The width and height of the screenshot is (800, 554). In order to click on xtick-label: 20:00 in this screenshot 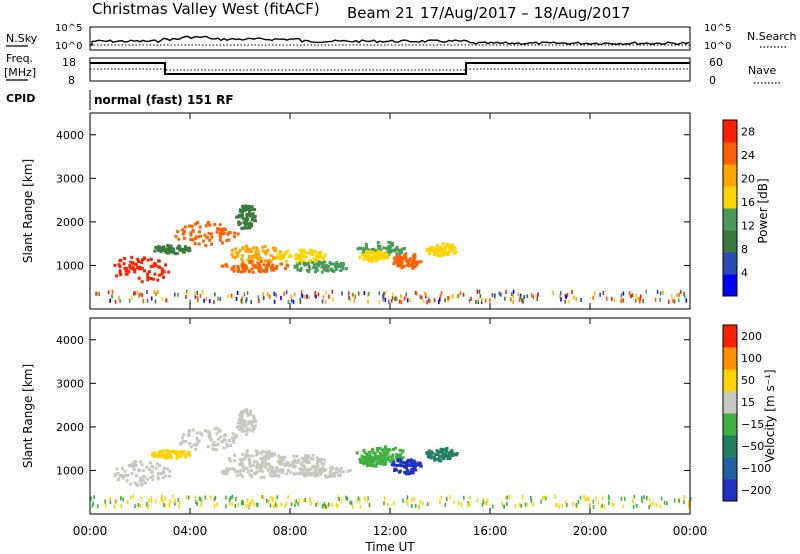, I will do `click(590, 531)`.